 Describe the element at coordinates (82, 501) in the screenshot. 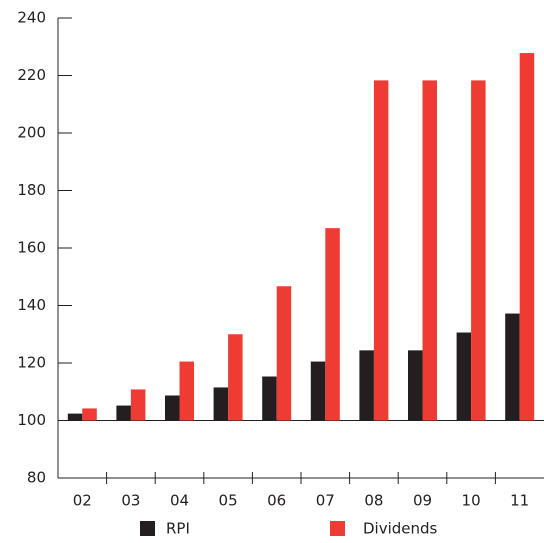

I see `x-tick-label: 02` at that location.